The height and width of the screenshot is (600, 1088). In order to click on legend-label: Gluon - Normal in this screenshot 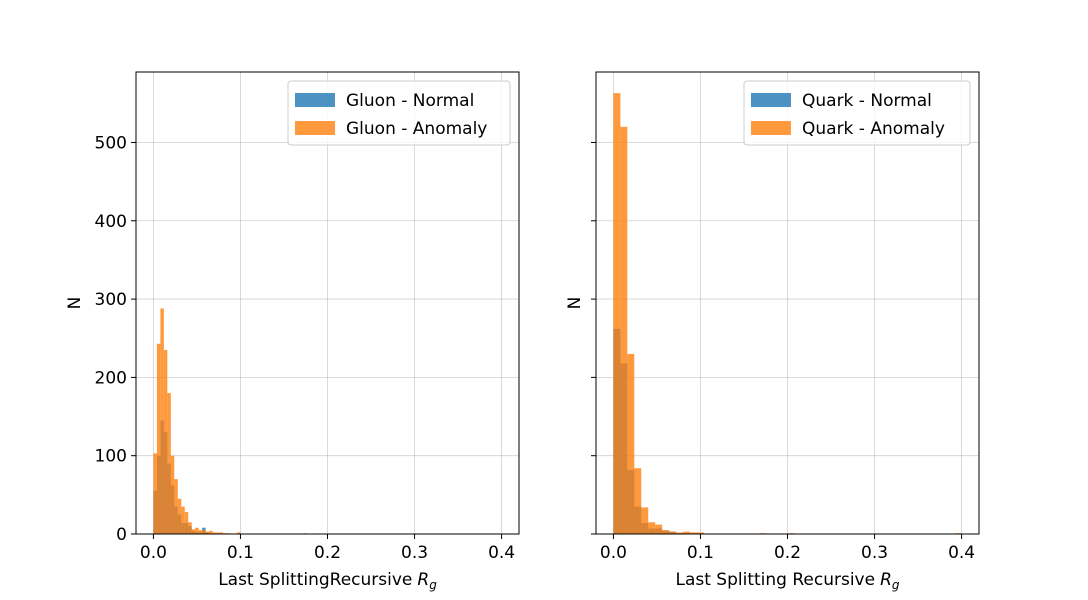, I will do `click(410, 101)`.